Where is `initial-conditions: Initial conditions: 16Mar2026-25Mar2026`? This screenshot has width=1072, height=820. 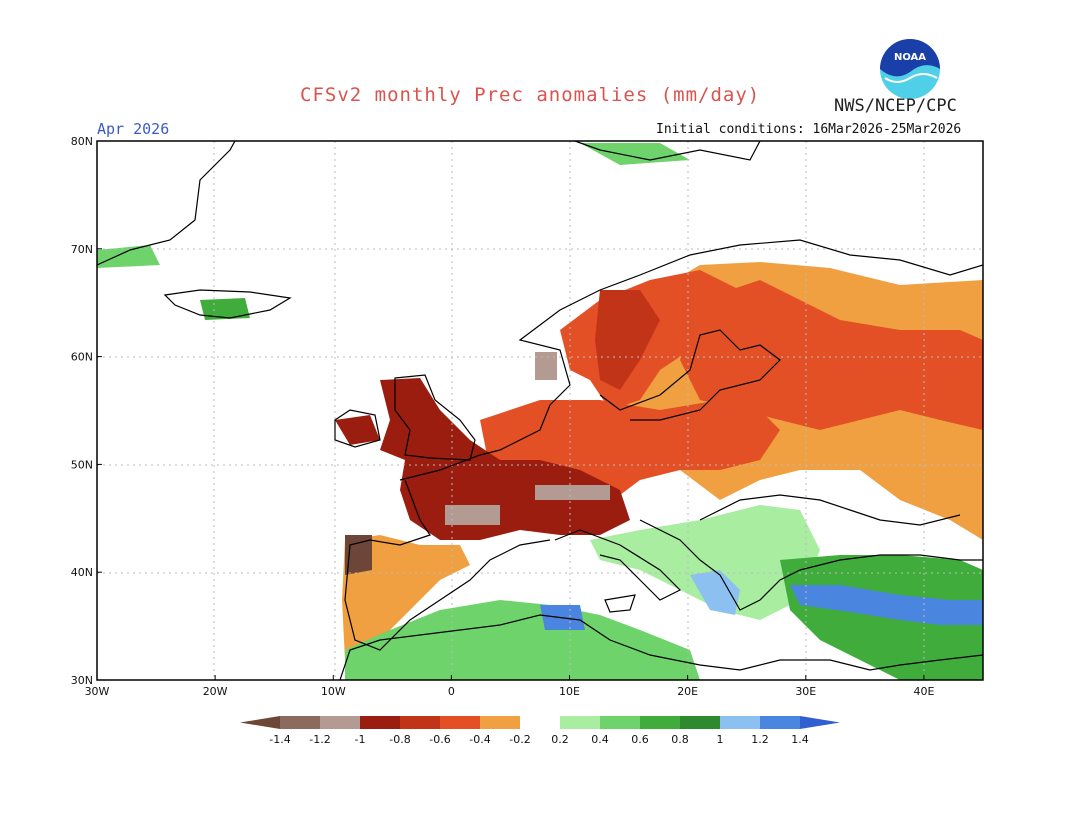 initial-conditions: Initial conditions: 16Mar2026-25Mar2026 is located at coordinates (809, 129).